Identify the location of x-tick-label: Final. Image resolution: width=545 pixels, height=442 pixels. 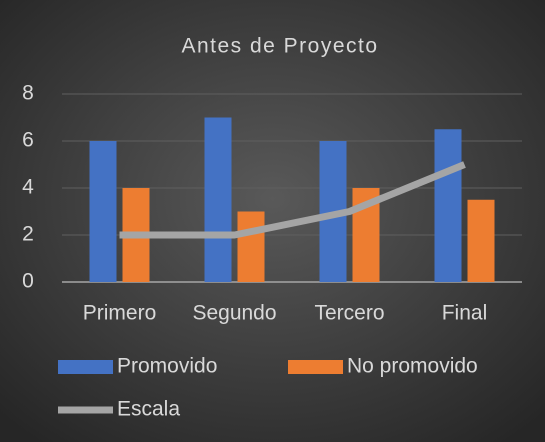
(465, 313).